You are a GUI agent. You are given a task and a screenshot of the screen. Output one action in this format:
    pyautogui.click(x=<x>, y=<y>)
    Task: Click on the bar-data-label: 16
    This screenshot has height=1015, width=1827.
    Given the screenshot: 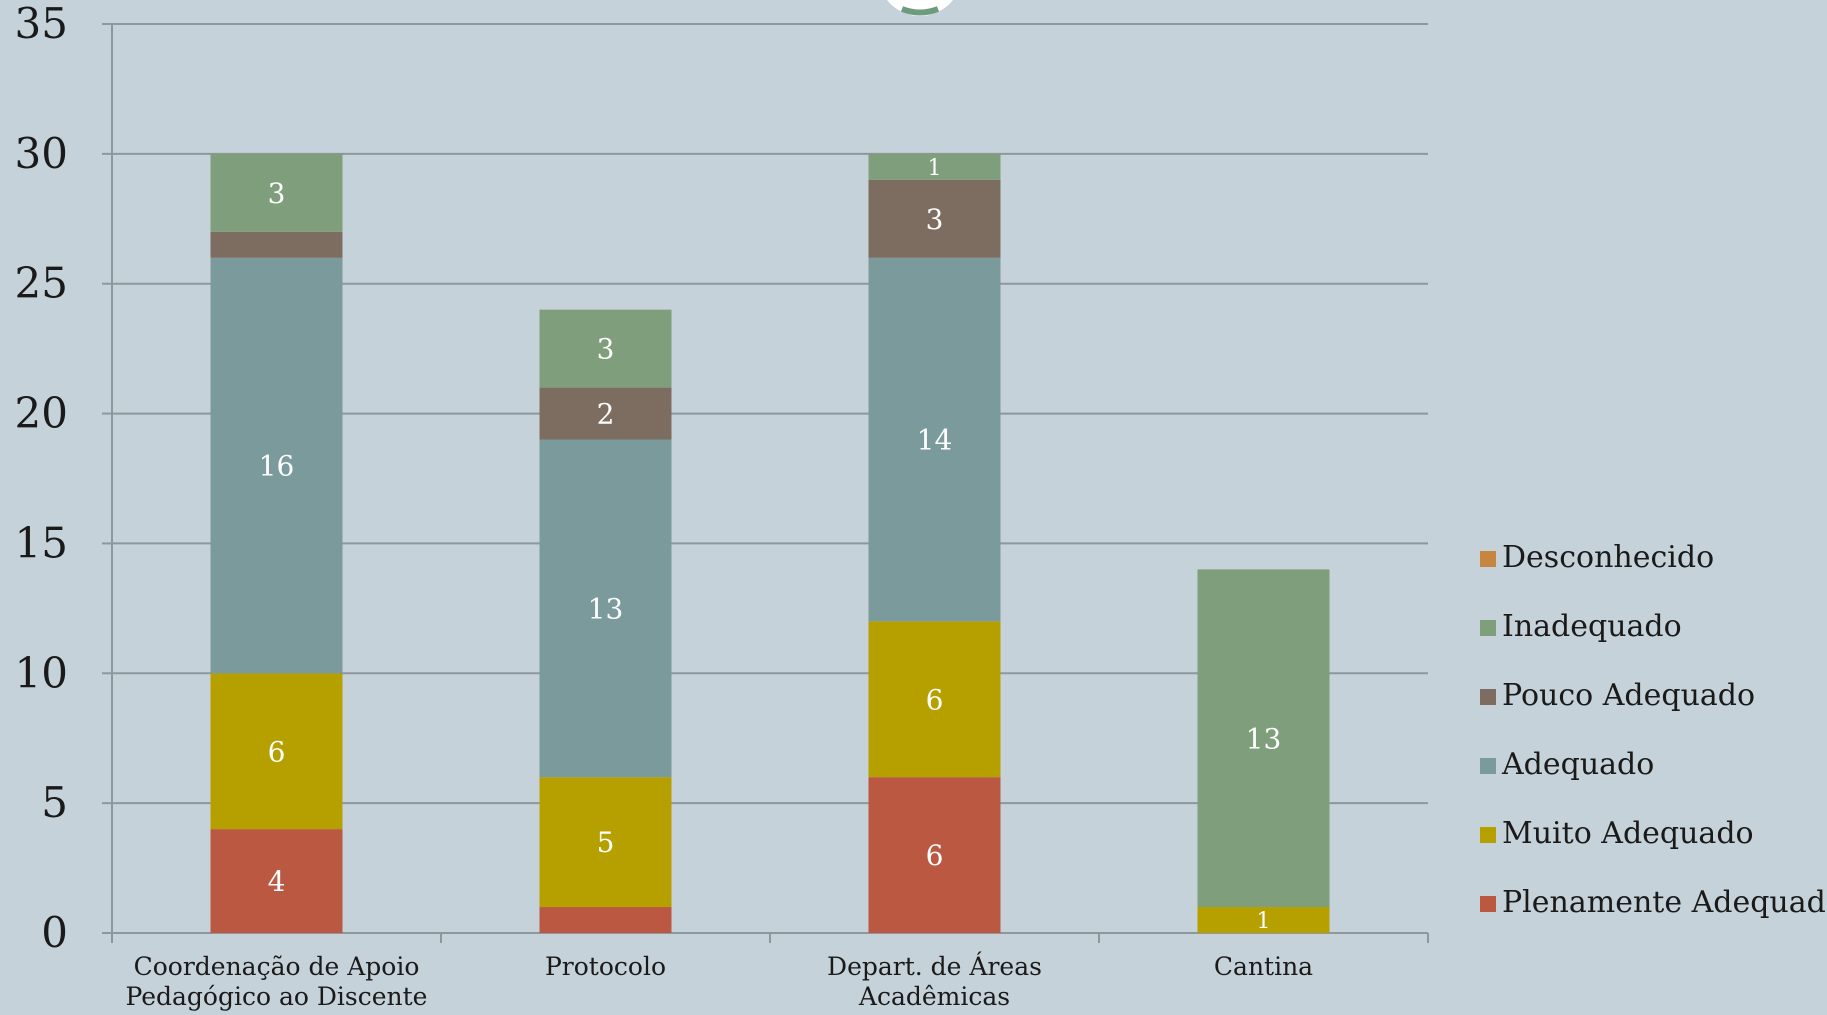 What is the action you would take?
    pyautogui.click(x=277, y=466)
    